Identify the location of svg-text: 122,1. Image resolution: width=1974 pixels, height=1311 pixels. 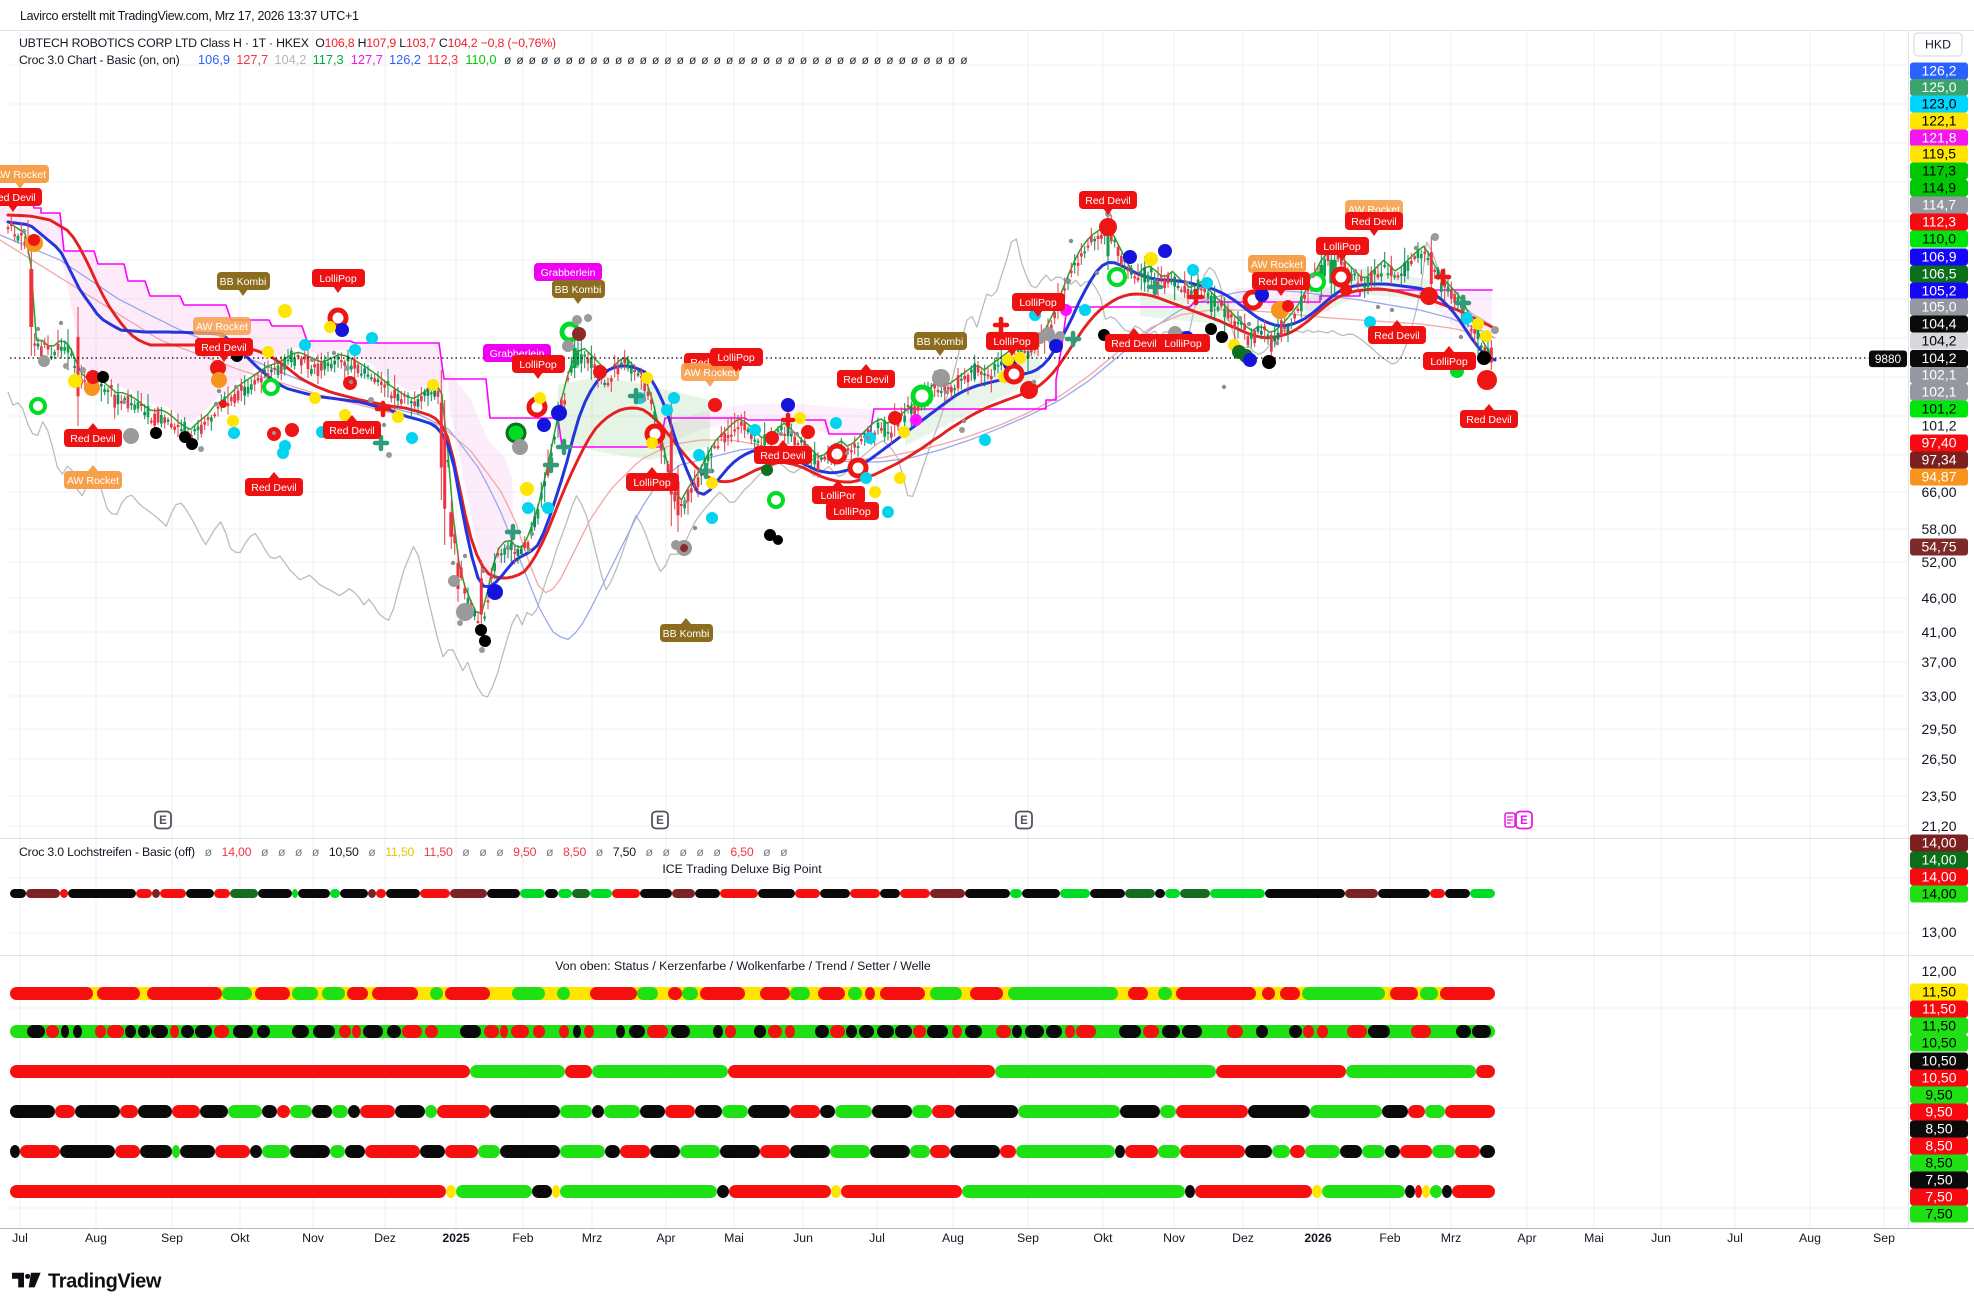
(1938, 121).